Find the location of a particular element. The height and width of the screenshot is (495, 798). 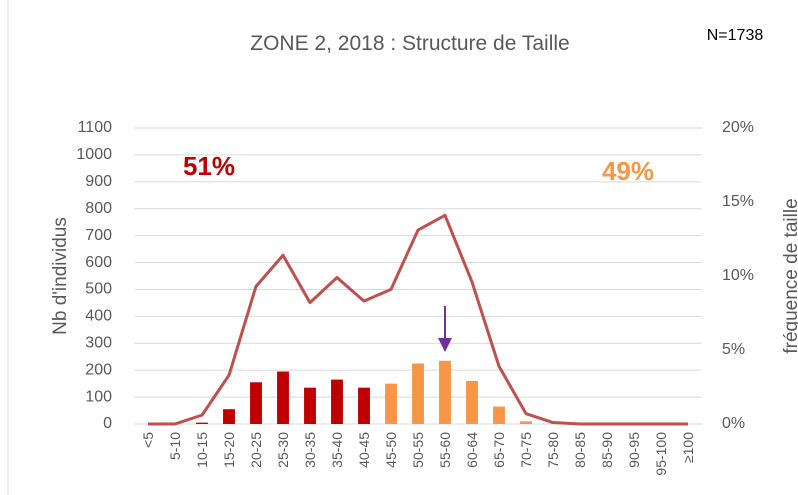

x-tick-label: <5 is located at coordinates (148, 440).